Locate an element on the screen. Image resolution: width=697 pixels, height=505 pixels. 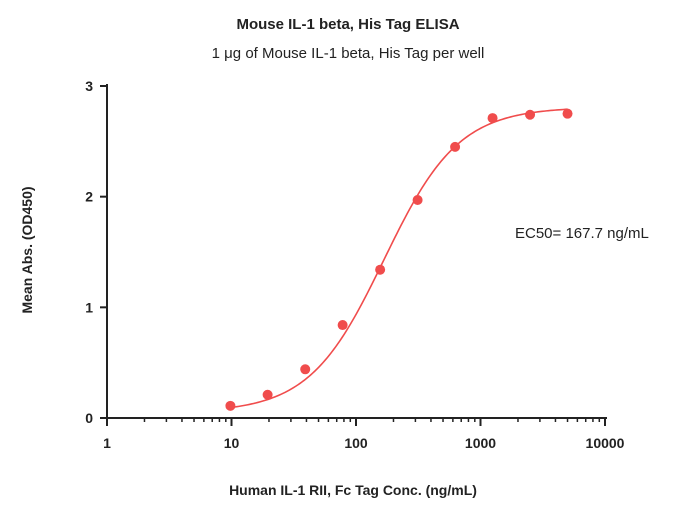
y-axis-title: Mean Abs. (OD450) is located at coordinates (27, 249).